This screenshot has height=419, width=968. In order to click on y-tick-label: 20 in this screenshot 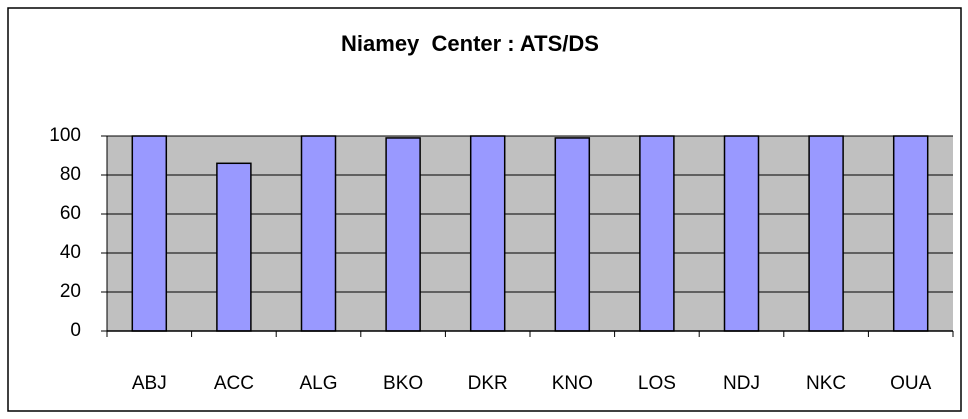, I will do `click(70, 291)`.